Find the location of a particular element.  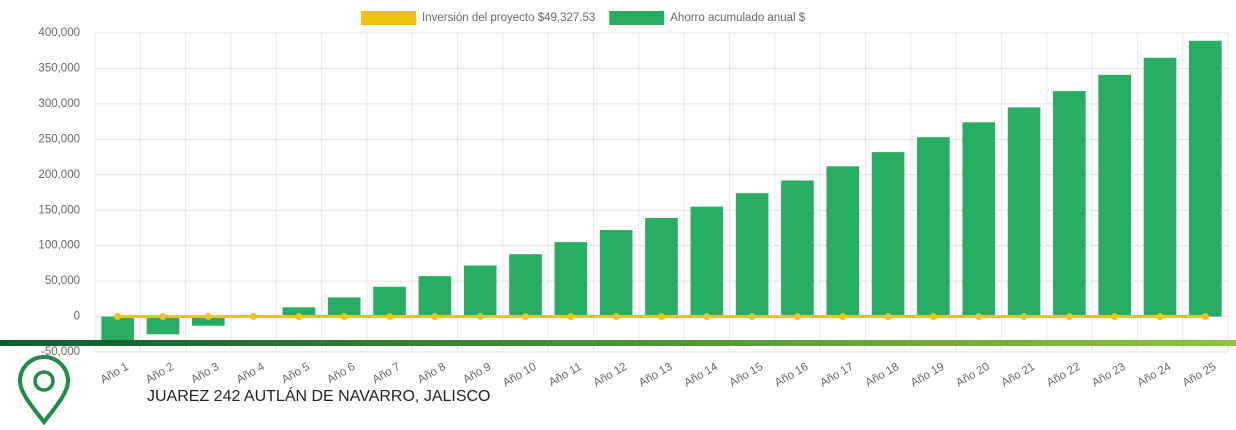

x-tick-label: Año 6 is located at coordinates (341, 373).